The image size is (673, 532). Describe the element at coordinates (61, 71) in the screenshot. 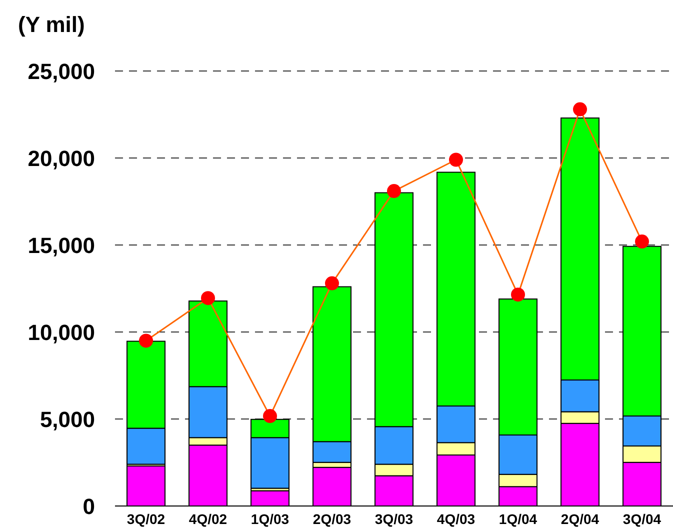

I see `y-tick-label: 25,000` at that location.